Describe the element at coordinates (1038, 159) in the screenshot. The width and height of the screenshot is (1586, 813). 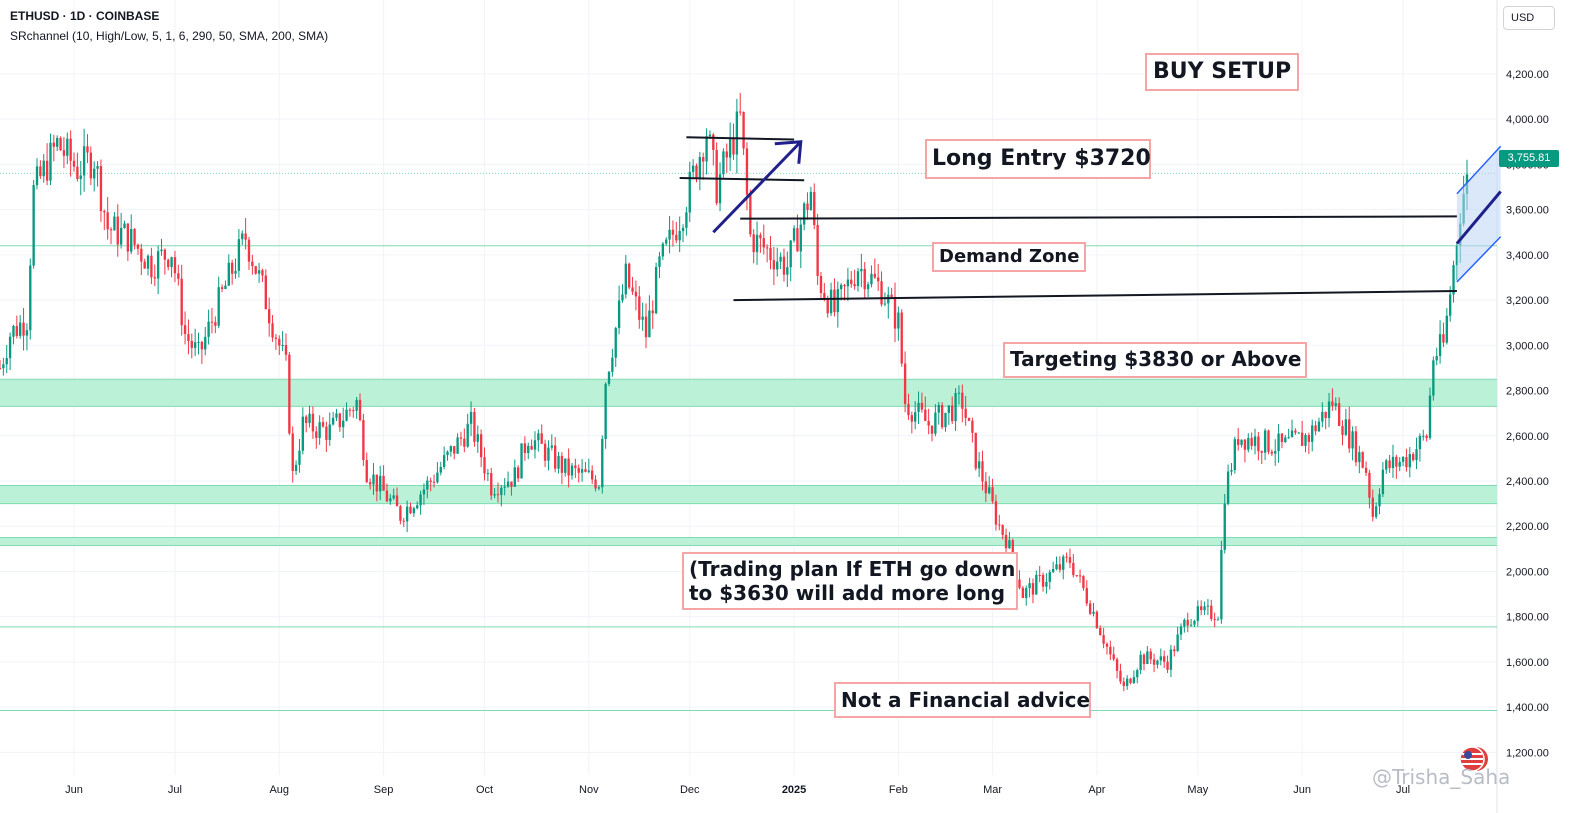
I see `long-entry-label: Long Entry $3720` at that location.